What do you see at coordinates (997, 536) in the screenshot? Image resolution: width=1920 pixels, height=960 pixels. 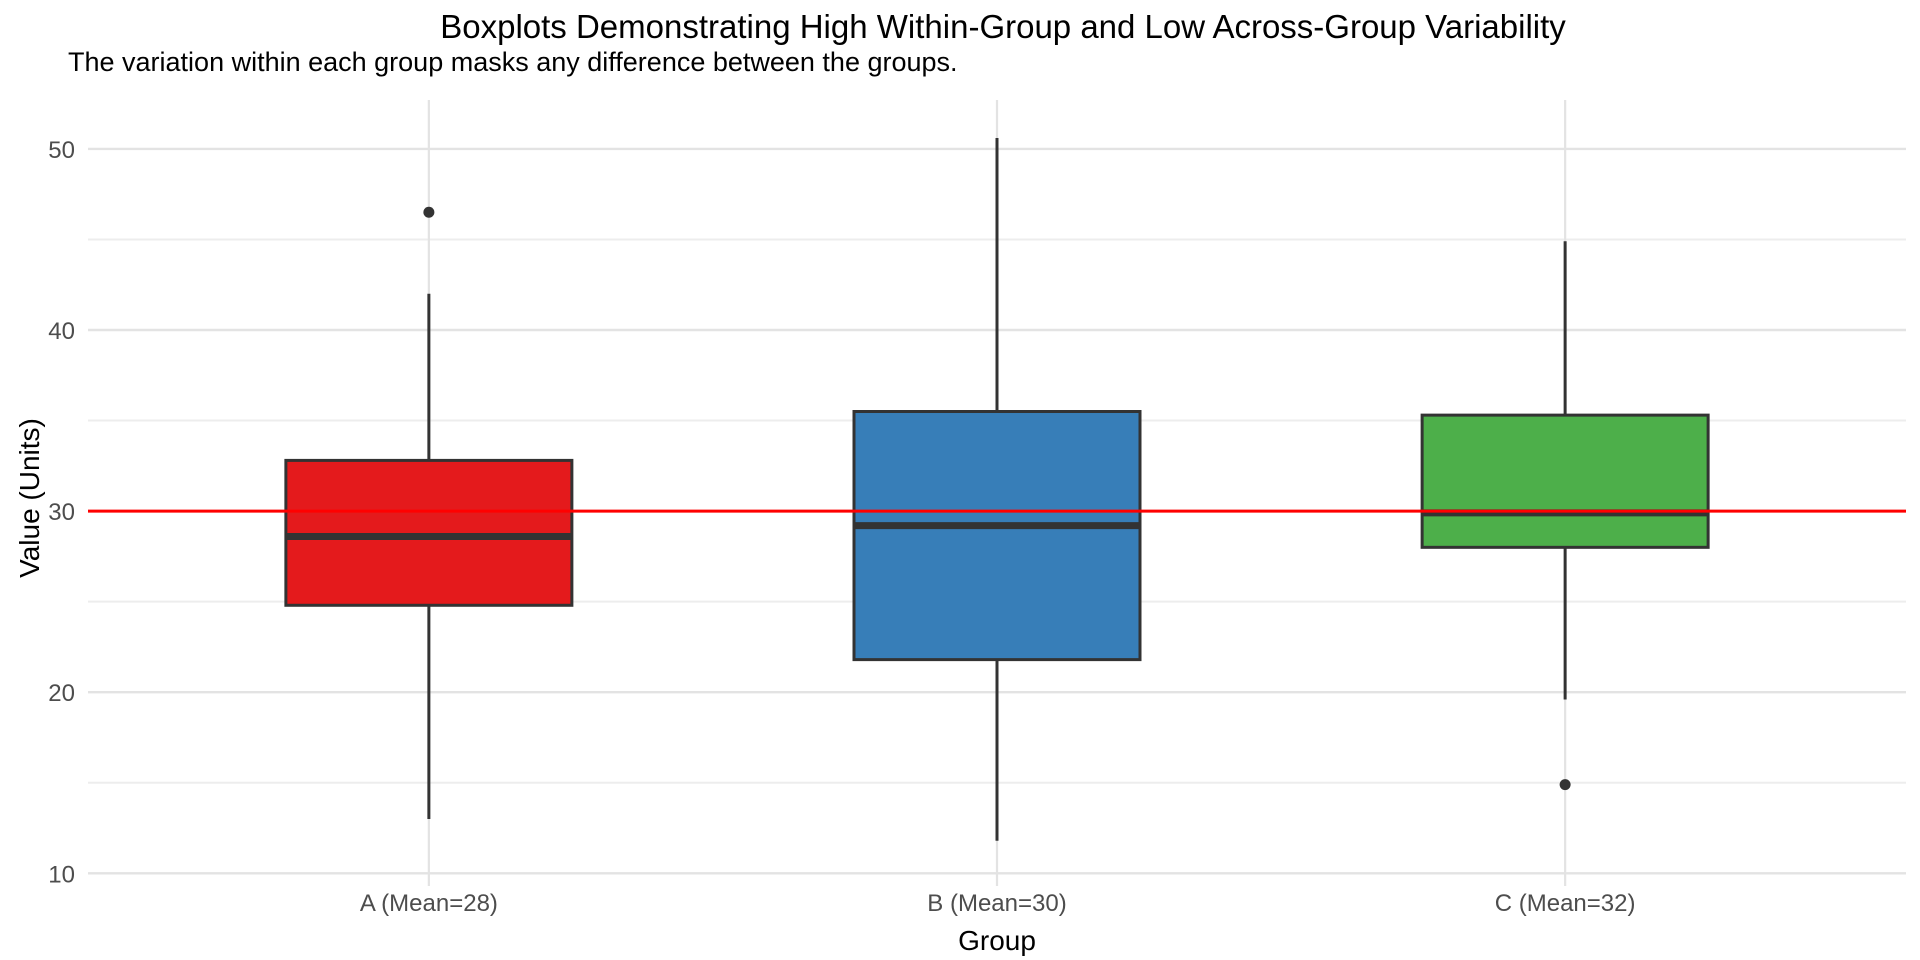 I see `box-B` at bounding box center [997, 536].